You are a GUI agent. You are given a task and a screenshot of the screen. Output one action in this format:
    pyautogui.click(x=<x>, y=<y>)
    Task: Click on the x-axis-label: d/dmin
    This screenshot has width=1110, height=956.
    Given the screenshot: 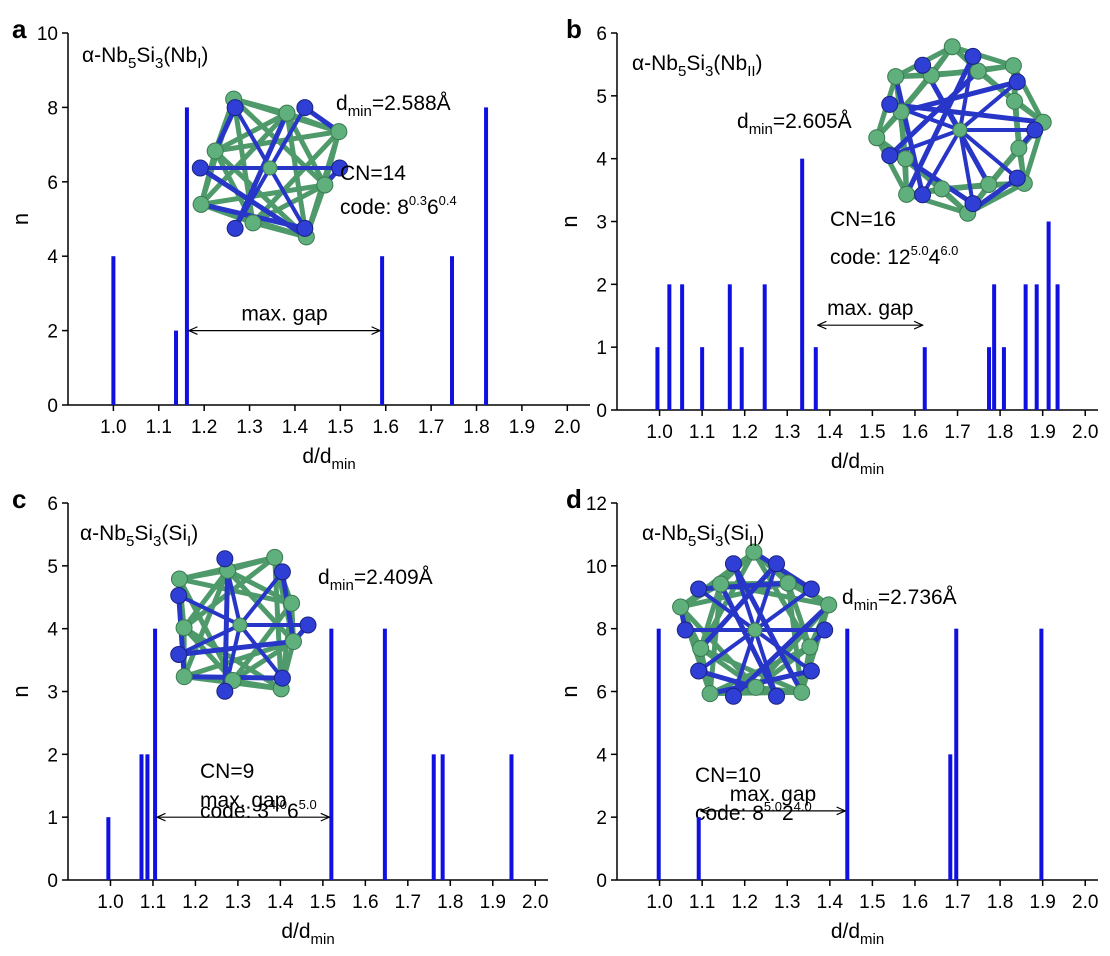 What is the action you would take?
    pyautogui.click(x=857, y=464)
    